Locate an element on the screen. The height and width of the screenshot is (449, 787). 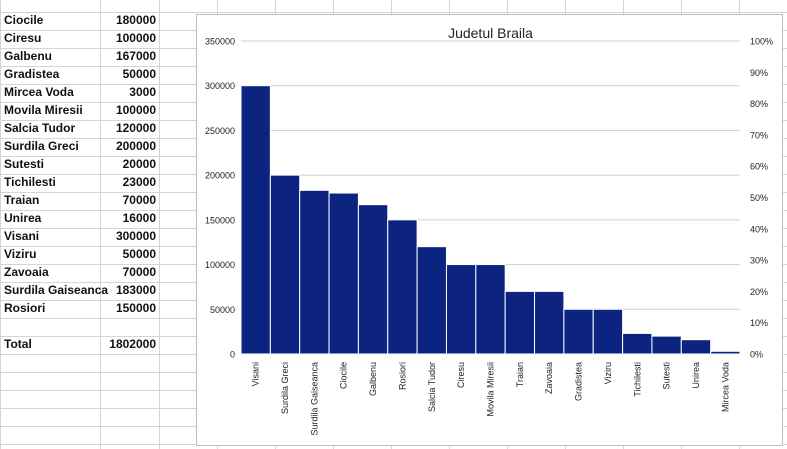
table-row: Viziru 50000 is located at coordinates (80, 255).